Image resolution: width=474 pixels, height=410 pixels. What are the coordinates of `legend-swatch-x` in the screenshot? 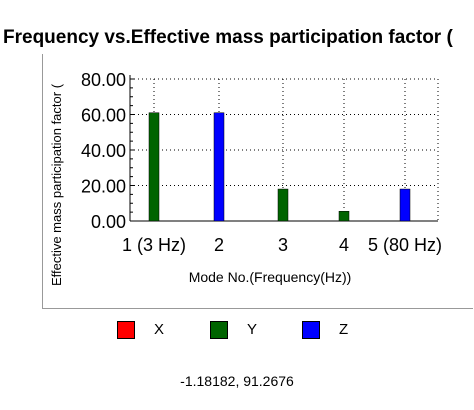 It's located at (126, 330).